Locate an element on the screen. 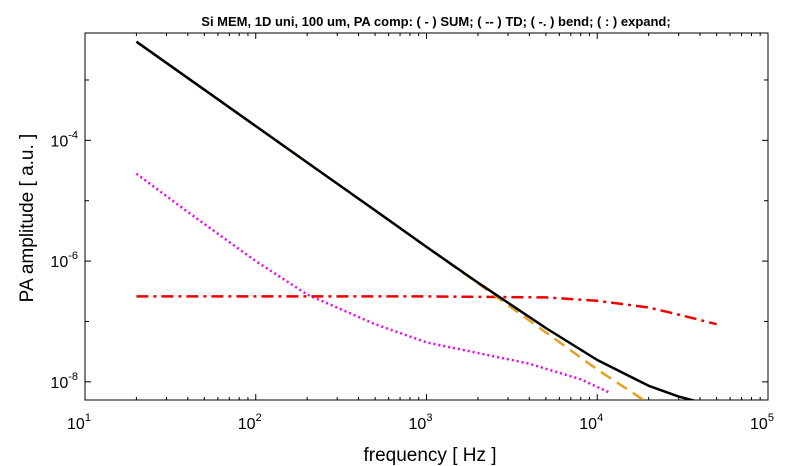  x-tick-label: 10² is located at coordinates (250, 422).